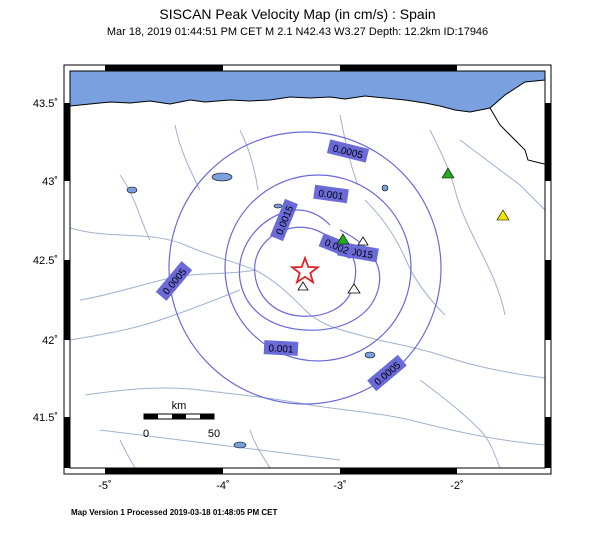 Image resolution: width=595 pixels, height=539 pixels. What do you see at coordinates (181, 420) in the screenshot?
I see `scale-bar: km 0 50` at bounding box center [181, 420].